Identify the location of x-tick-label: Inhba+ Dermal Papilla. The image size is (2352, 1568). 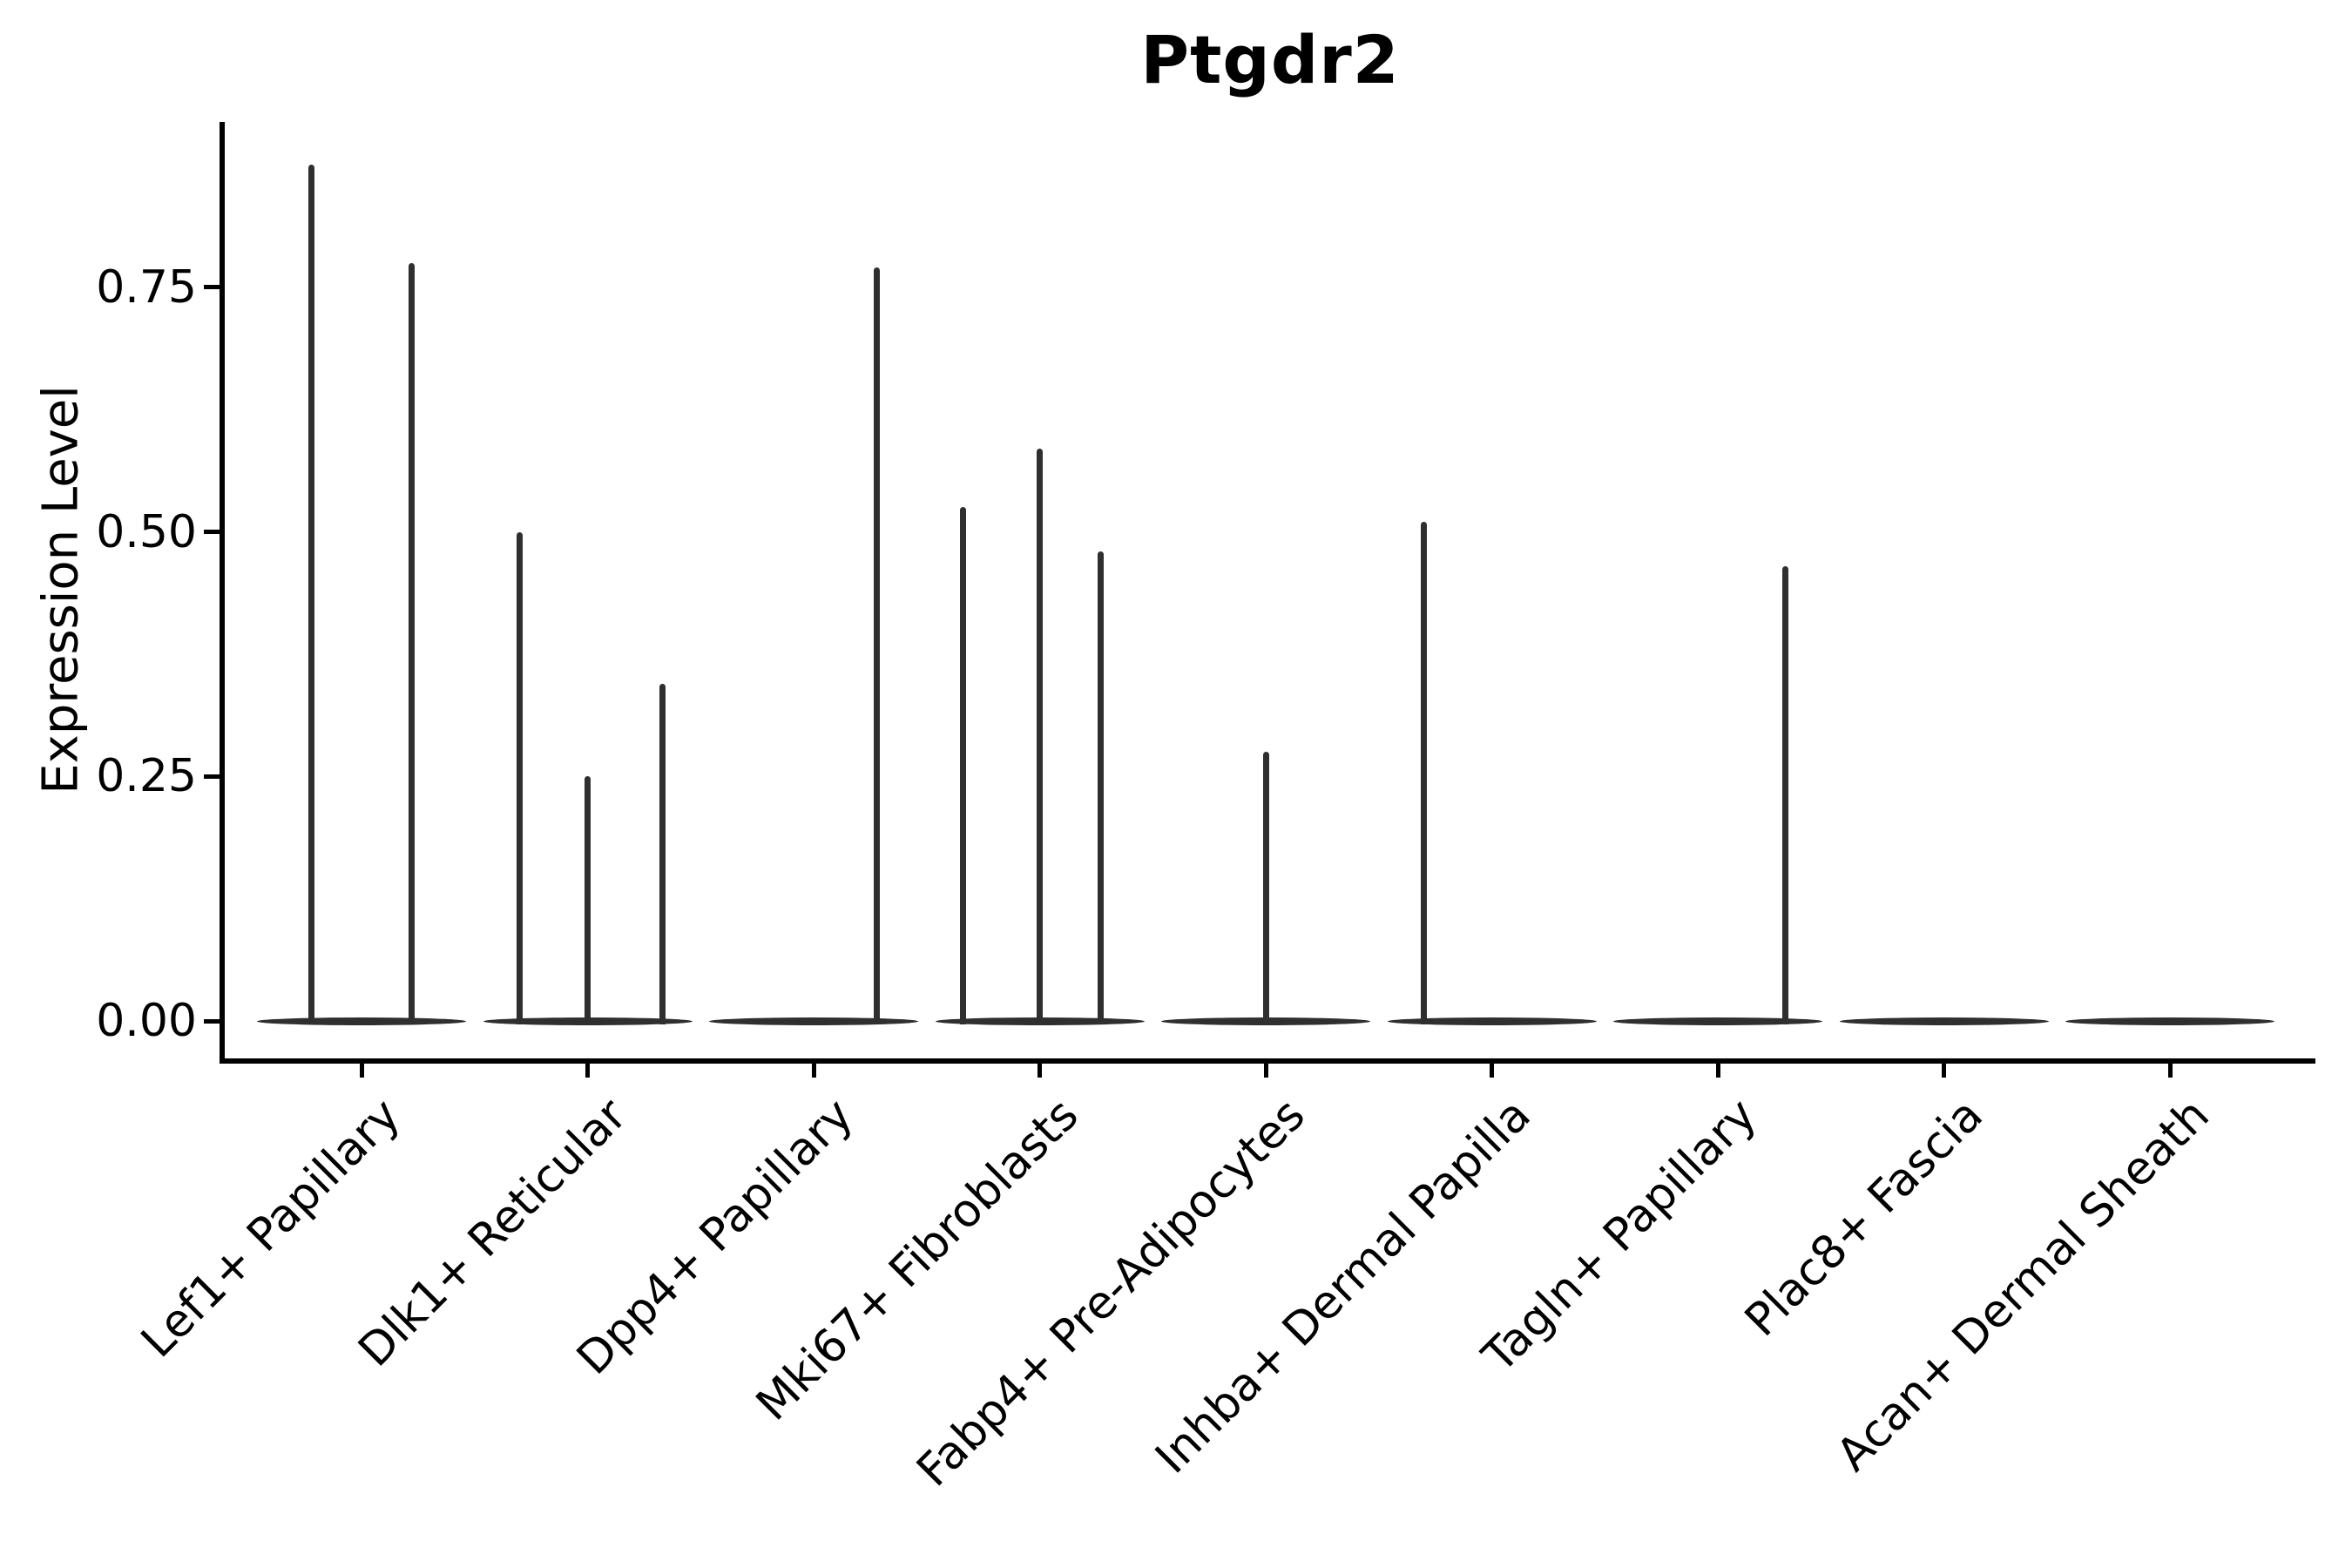
(1343, 1286).